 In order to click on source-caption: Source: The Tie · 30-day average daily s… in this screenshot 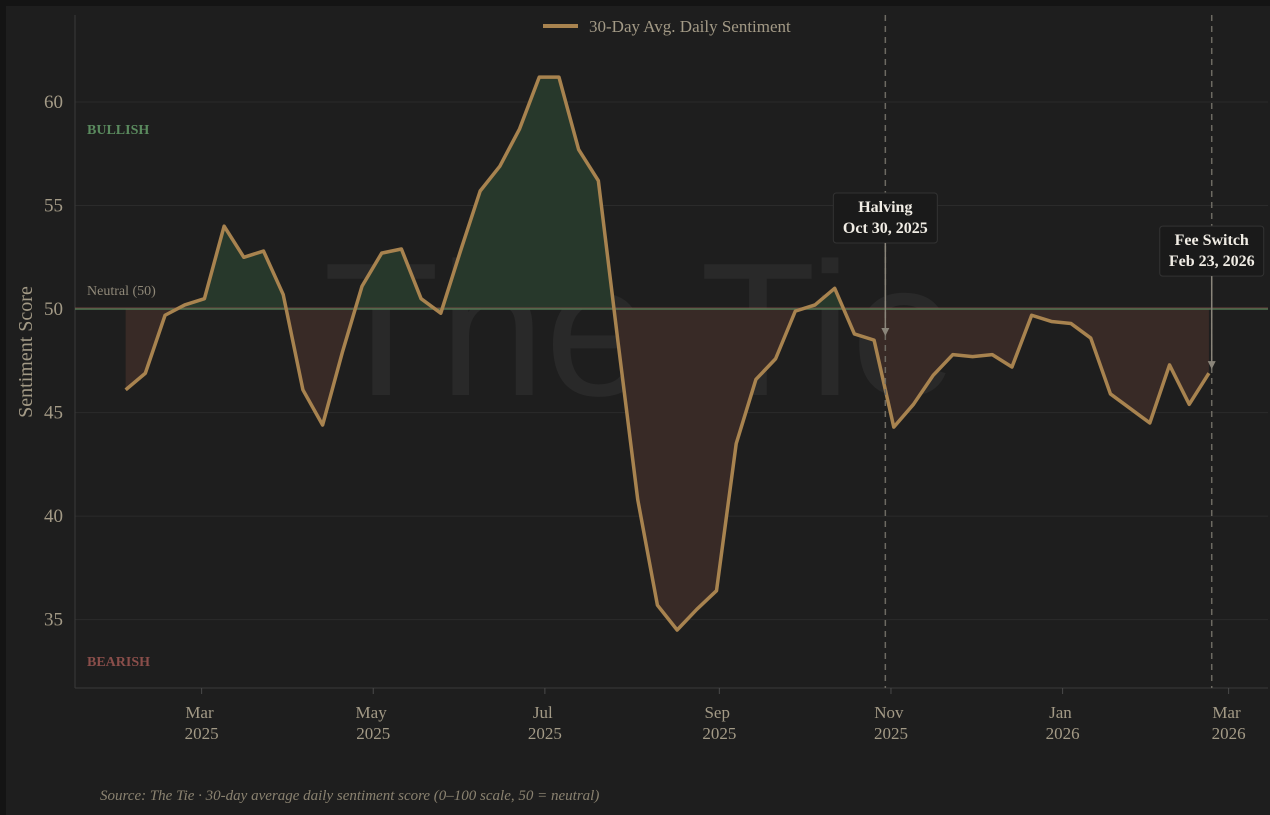, I will do `click(349, 796)`.